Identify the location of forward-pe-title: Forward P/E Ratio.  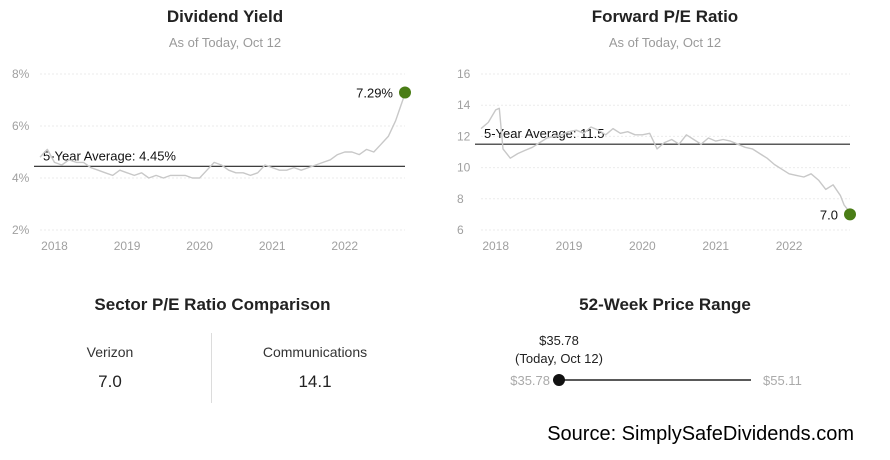
(665, 16).